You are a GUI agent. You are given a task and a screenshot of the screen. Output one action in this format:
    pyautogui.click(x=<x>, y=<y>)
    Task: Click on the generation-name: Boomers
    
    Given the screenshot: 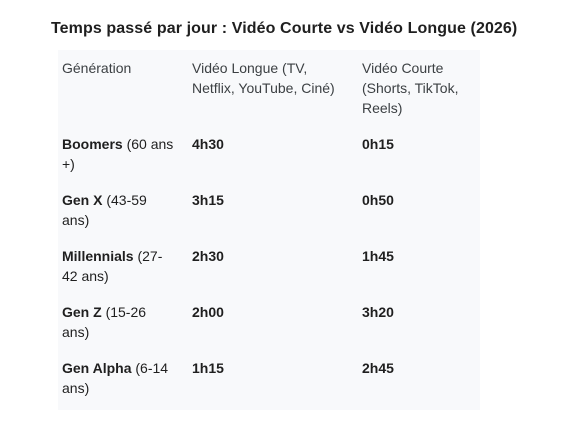 What is the action you would take?
    pyautogui.click(x=92, y=144)
    